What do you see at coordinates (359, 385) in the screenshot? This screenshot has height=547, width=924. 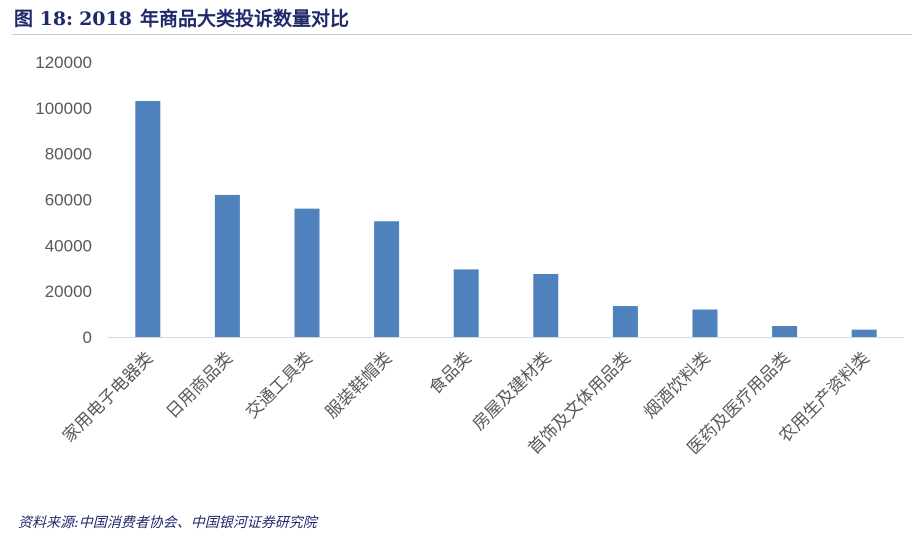 I see `x-tick-label: 服装鞋帽类` at bounding box center [359, 385].